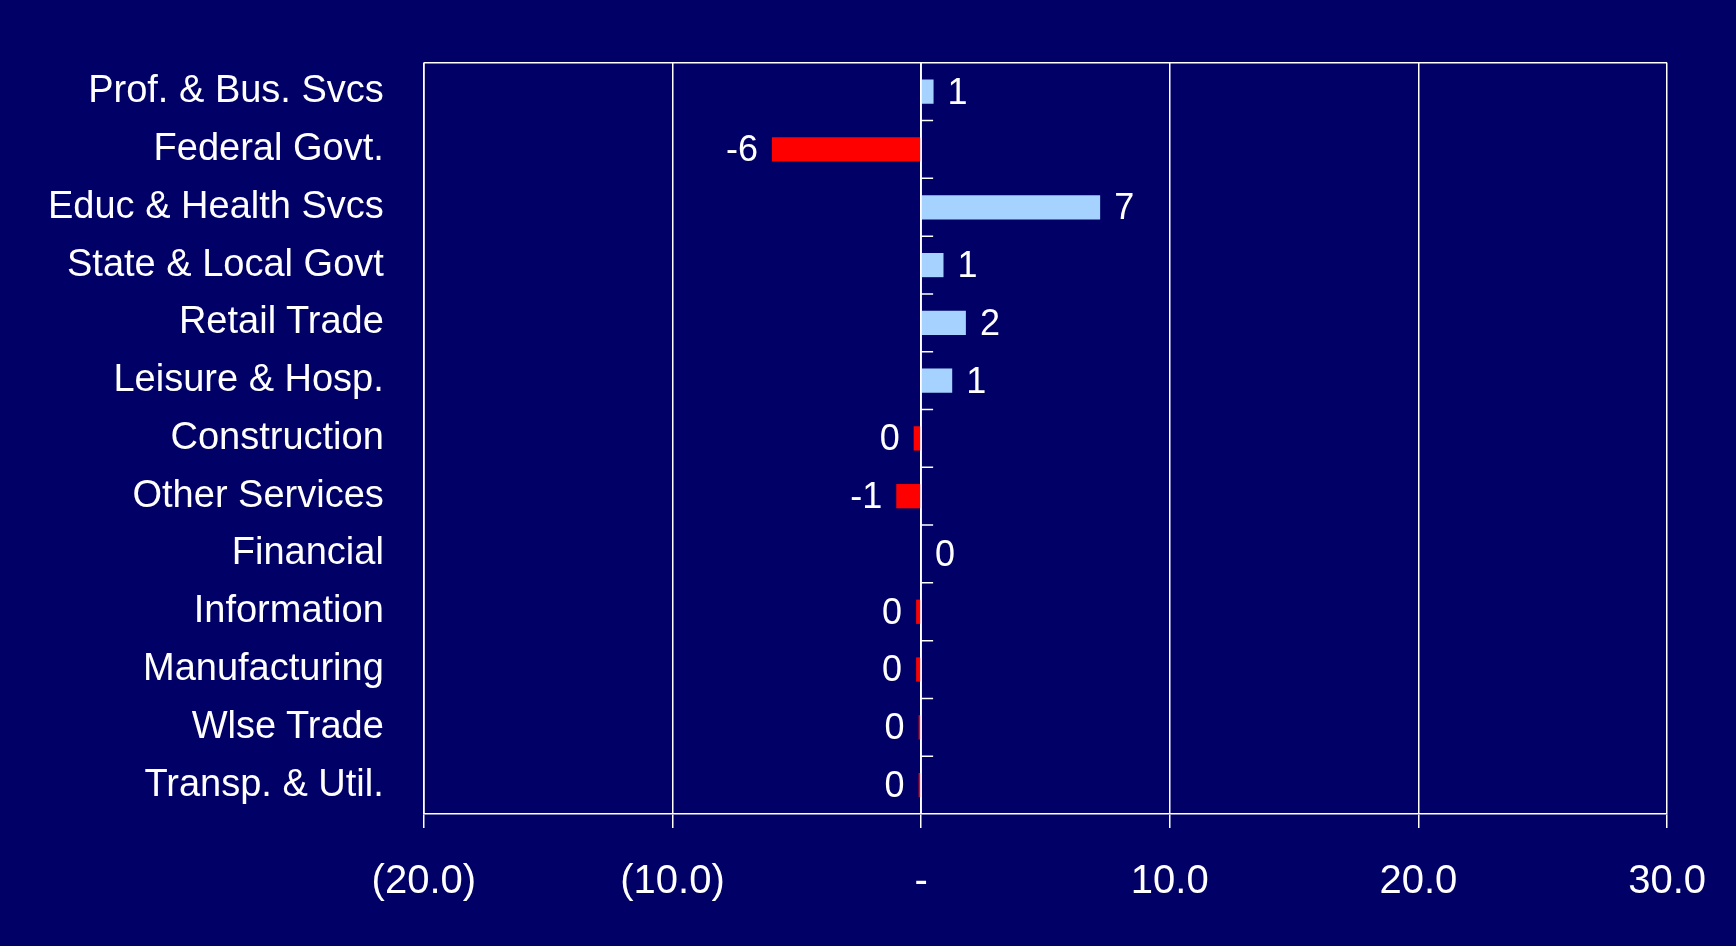 The height and width of the screenshot is (946, 1736). I want to click on data-label: -1, so click(866, 496).